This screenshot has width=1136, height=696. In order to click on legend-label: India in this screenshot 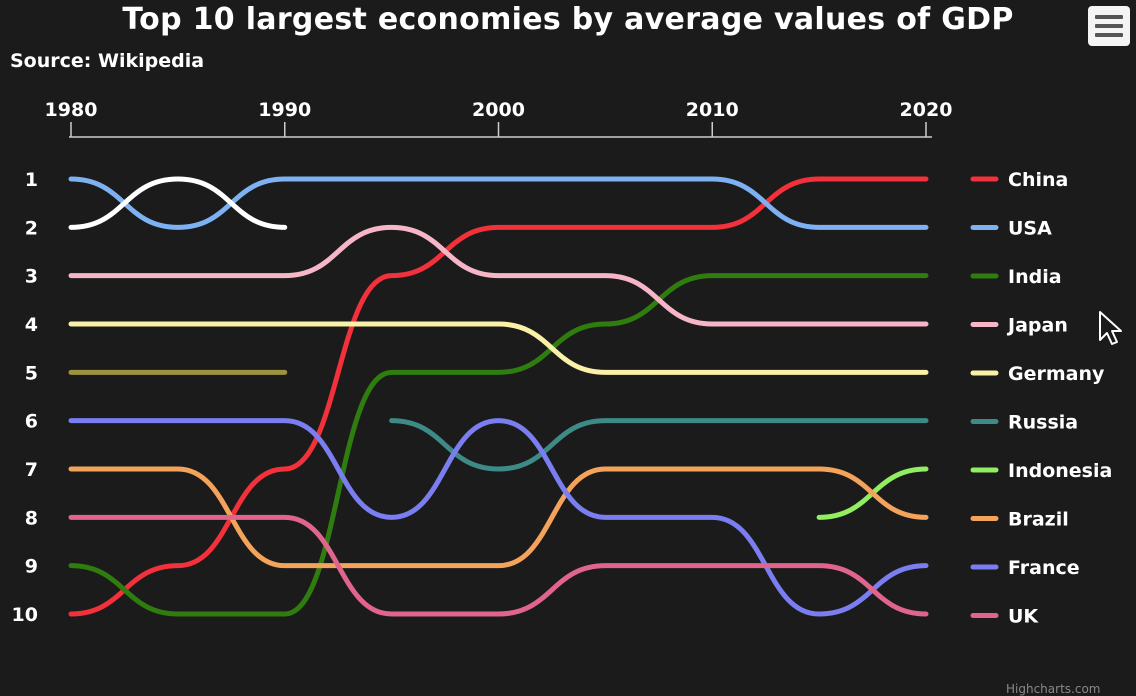, I will do `click(1035, 277)`.